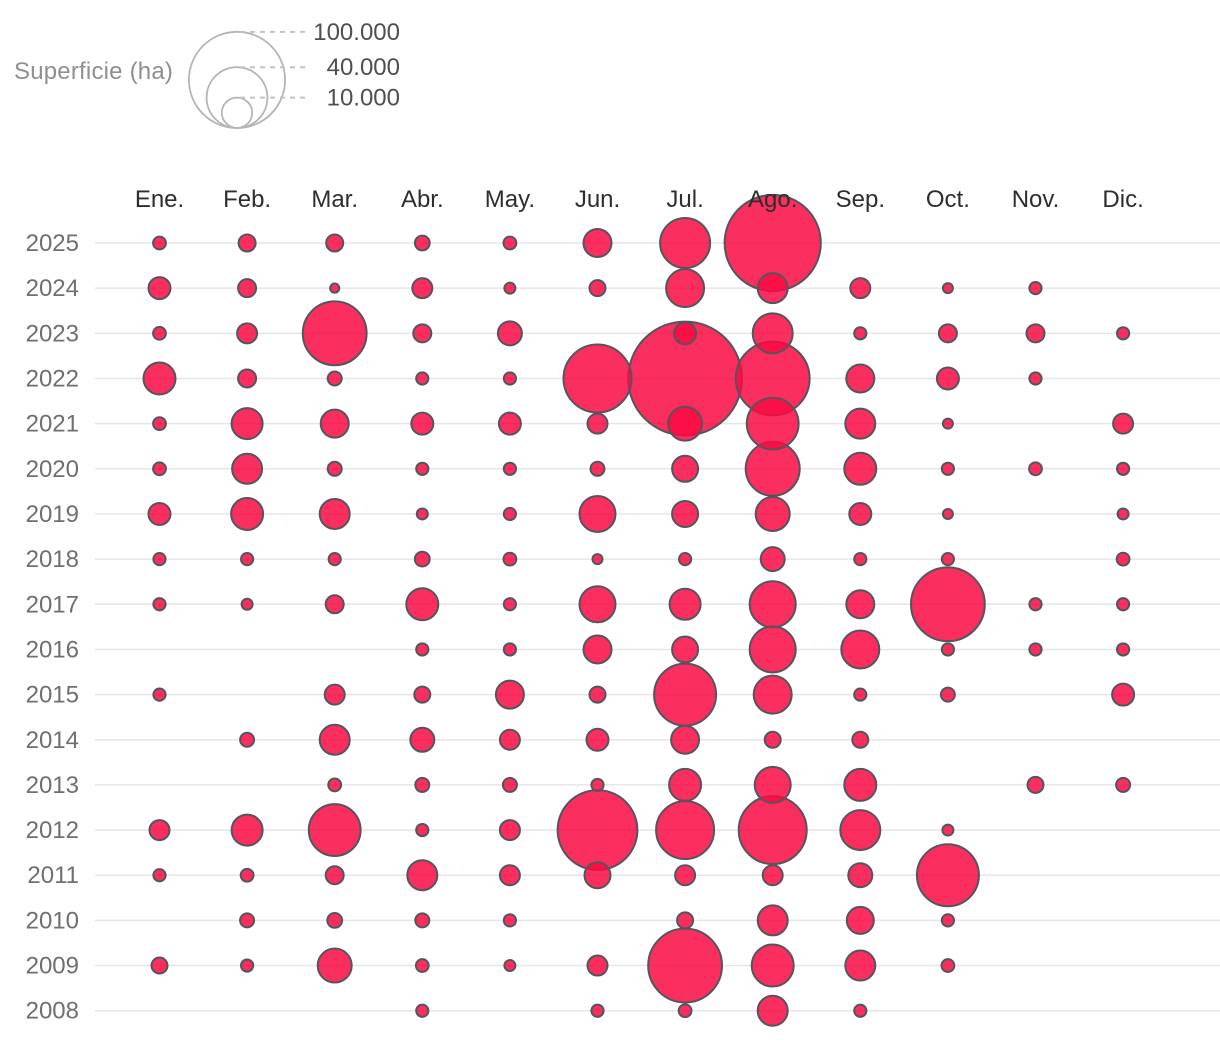  What do you see at coordinates (1123, 694) in the screenshot?
I see `bubble-dic-2015` at bounding box center [1123, 694].